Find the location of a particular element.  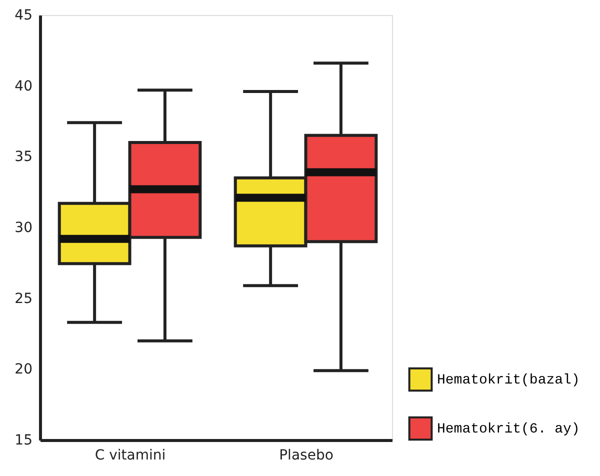

y-tick-label: 40 is located at coordinates (23, 86).